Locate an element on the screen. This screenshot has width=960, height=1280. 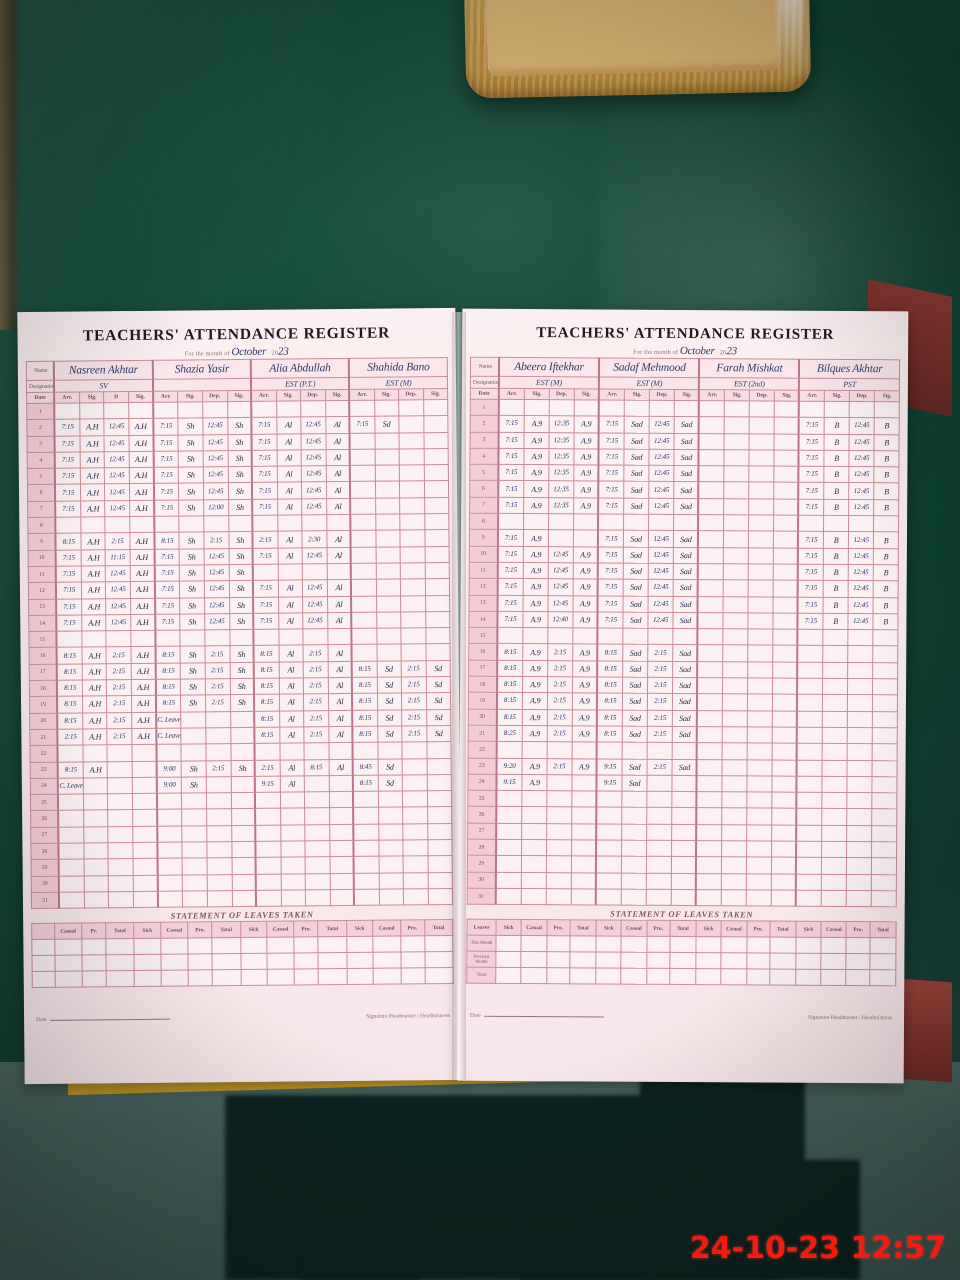
arrival-cell: C. Leave is located at coordinates (169, 720).